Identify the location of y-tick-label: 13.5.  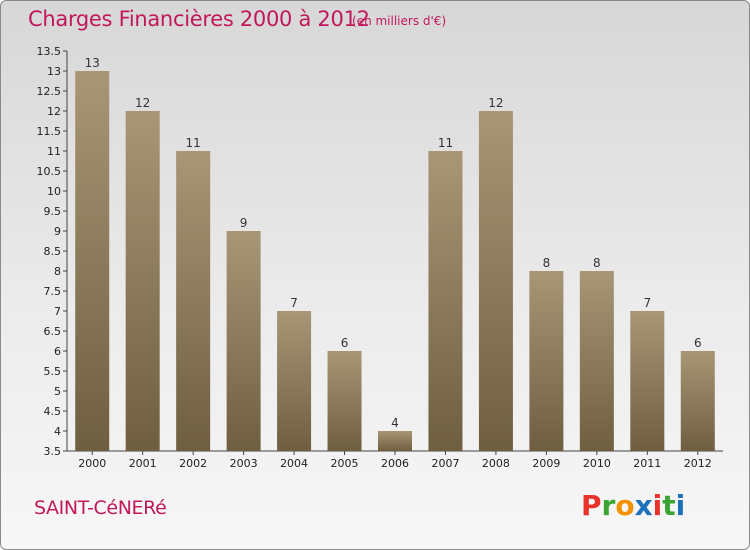
(49, 51).